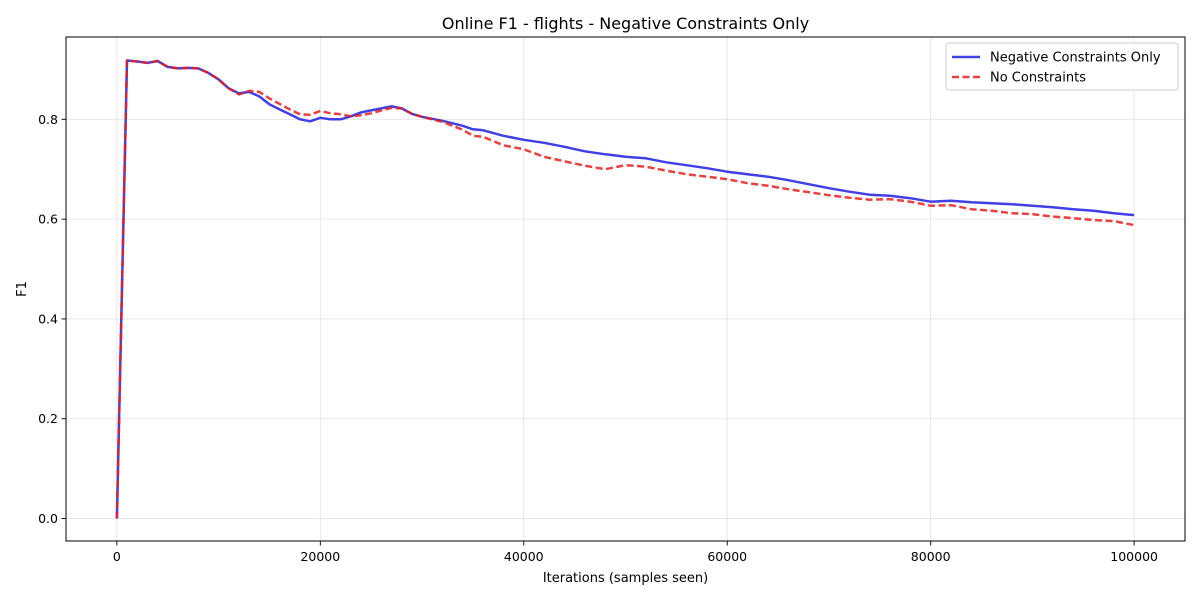 Image resolution: width=1200 pixels, height=600 pixels. I want to click on y-tick-label: 0.4, so click(48, 318).